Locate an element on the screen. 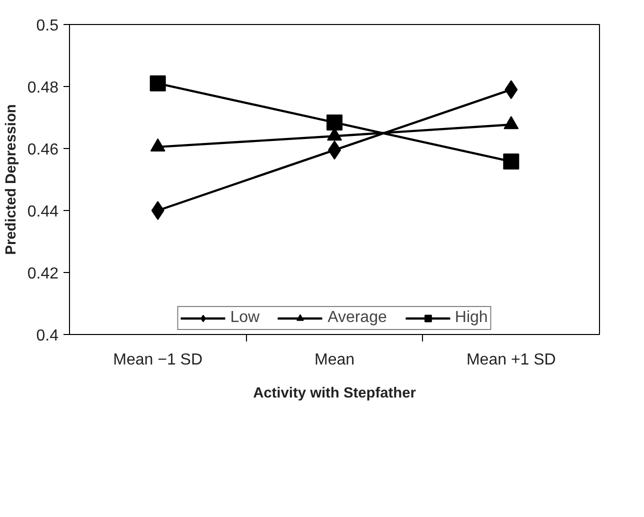 This screenshot has height=517, width=644. legend-label: Low is located at coordinates (245, 318).